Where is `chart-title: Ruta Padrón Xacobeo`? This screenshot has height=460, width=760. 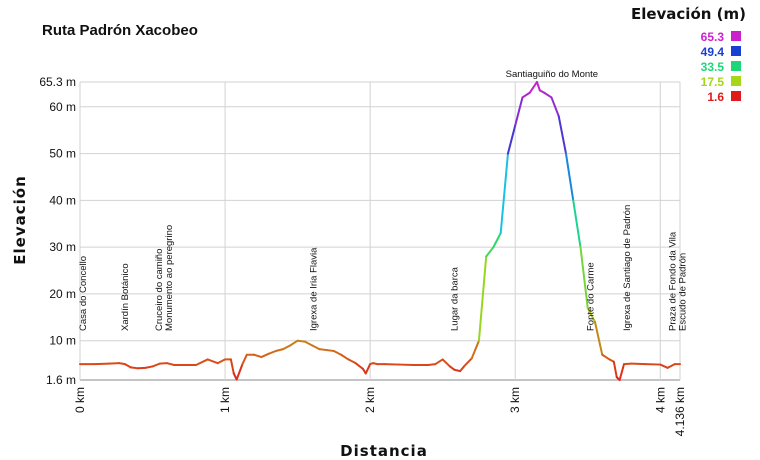 chart-title: Ruta Padrón Xacobeo is located at coordinates (120, 30).